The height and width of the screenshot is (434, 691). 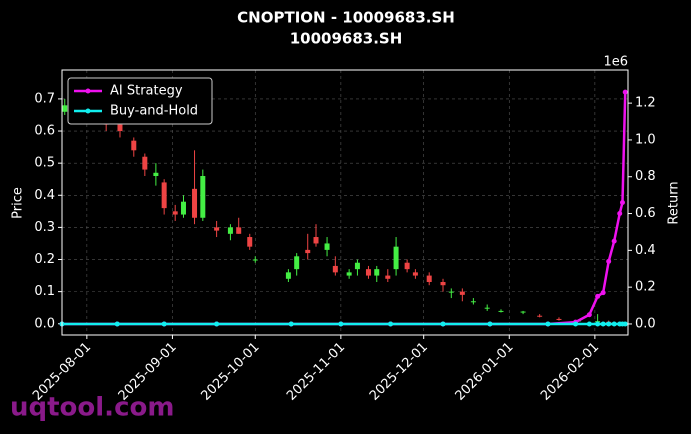 I want to click on legend-label: AI Strategy, so click(x=146, y=91).